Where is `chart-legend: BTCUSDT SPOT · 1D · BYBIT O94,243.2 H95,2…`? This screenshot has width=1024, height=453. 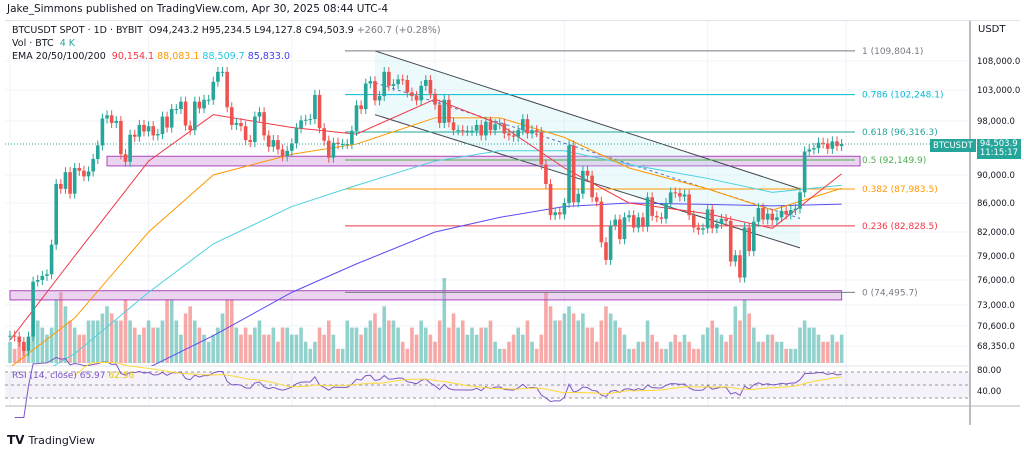 chart-legend: BTCUSDT SPOT · 1D · BYBIT O94,243.2 H95,2… is located at coordinates (228, 43).